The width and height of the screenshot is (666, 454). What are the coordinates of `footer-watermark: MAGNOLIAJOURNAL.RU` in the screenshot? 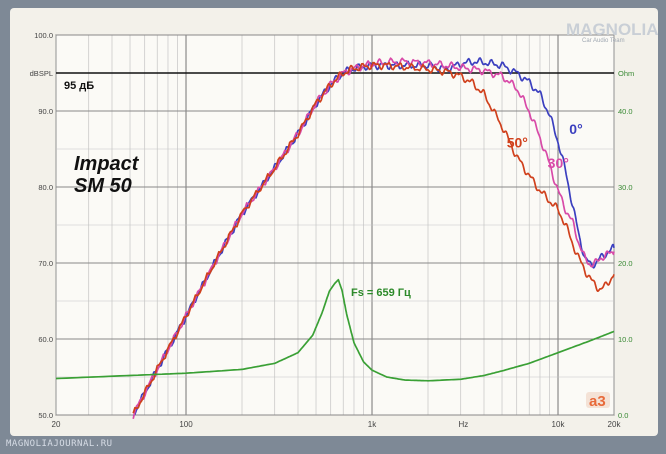 It's located at (59, 444).